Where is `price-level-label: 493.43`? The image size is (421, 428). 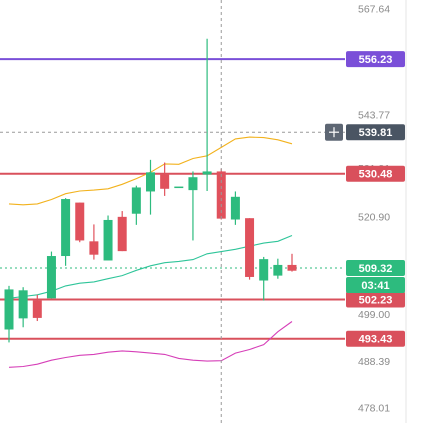 price-level-label: 493.43 is located at coordinates (376, 340).